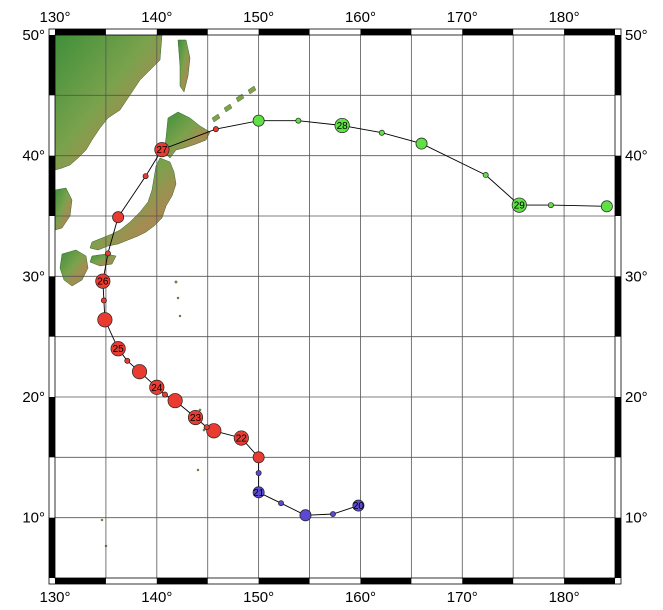 The height and width of the screenshot is (610, 663). I want to click on lat-label-right: 30°, so click(636, 276).